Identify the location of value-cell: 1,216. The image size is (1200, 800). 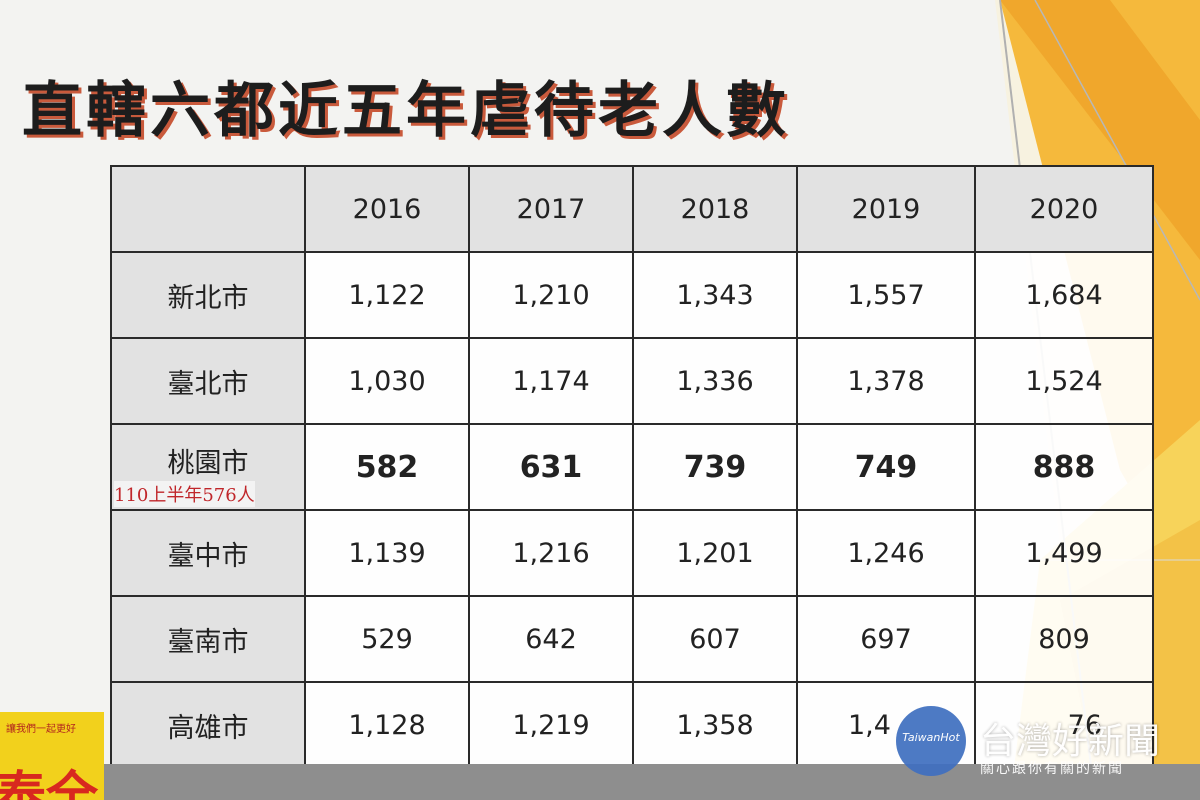
(551, 553).